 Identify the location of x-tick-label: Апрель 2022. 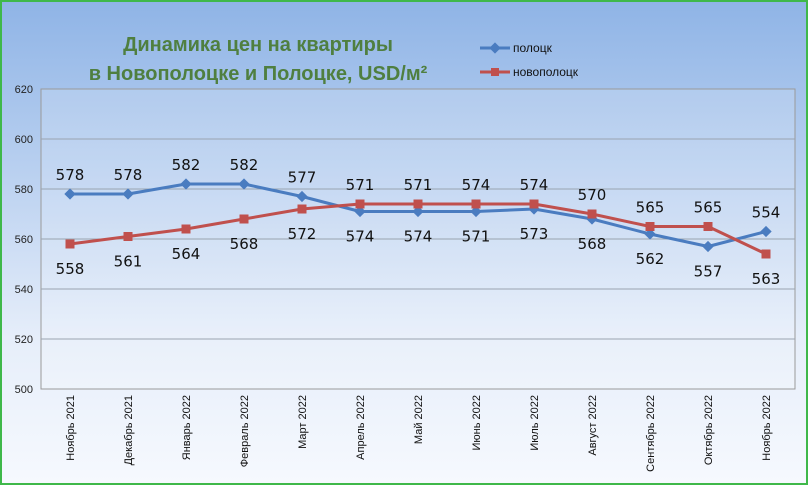
(361, 427).